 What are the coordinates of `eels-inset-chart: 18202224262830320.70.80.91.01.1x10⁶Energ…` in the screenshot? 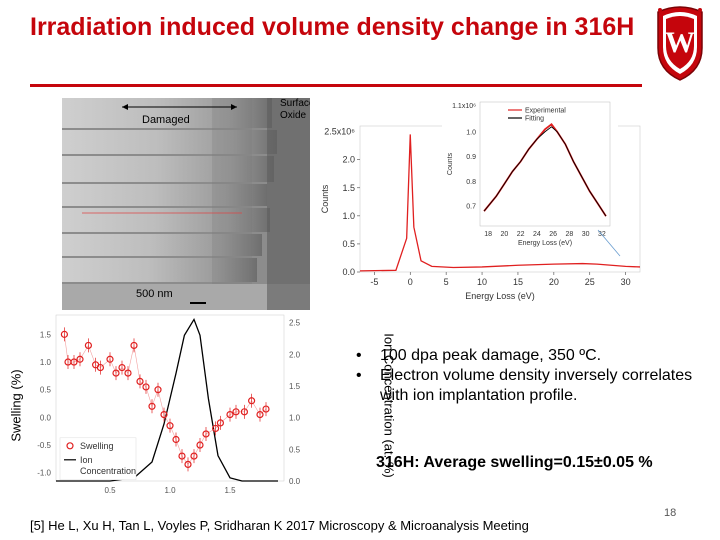 It's located at (531, 178).